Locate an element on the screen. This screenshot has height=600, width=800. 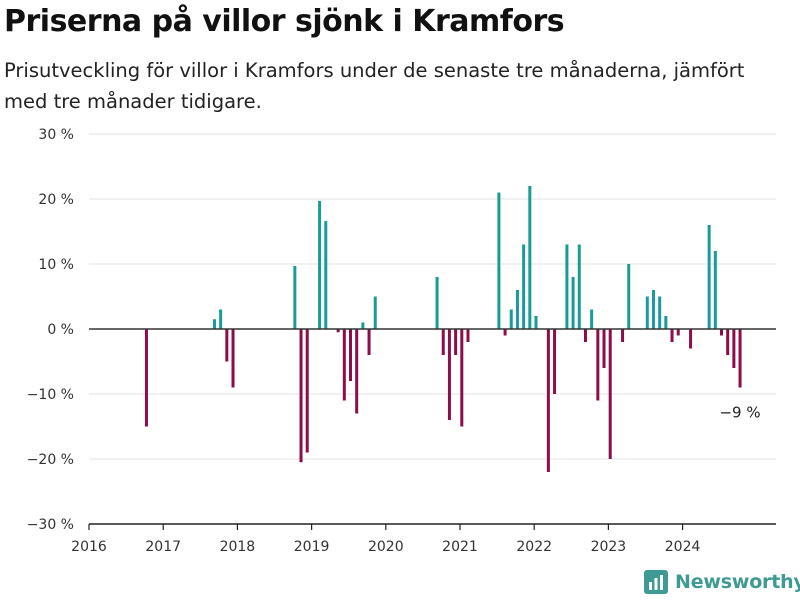
chart-title: Priserna på villor sjönk i Kramfors is located at coordinates (284, 21).